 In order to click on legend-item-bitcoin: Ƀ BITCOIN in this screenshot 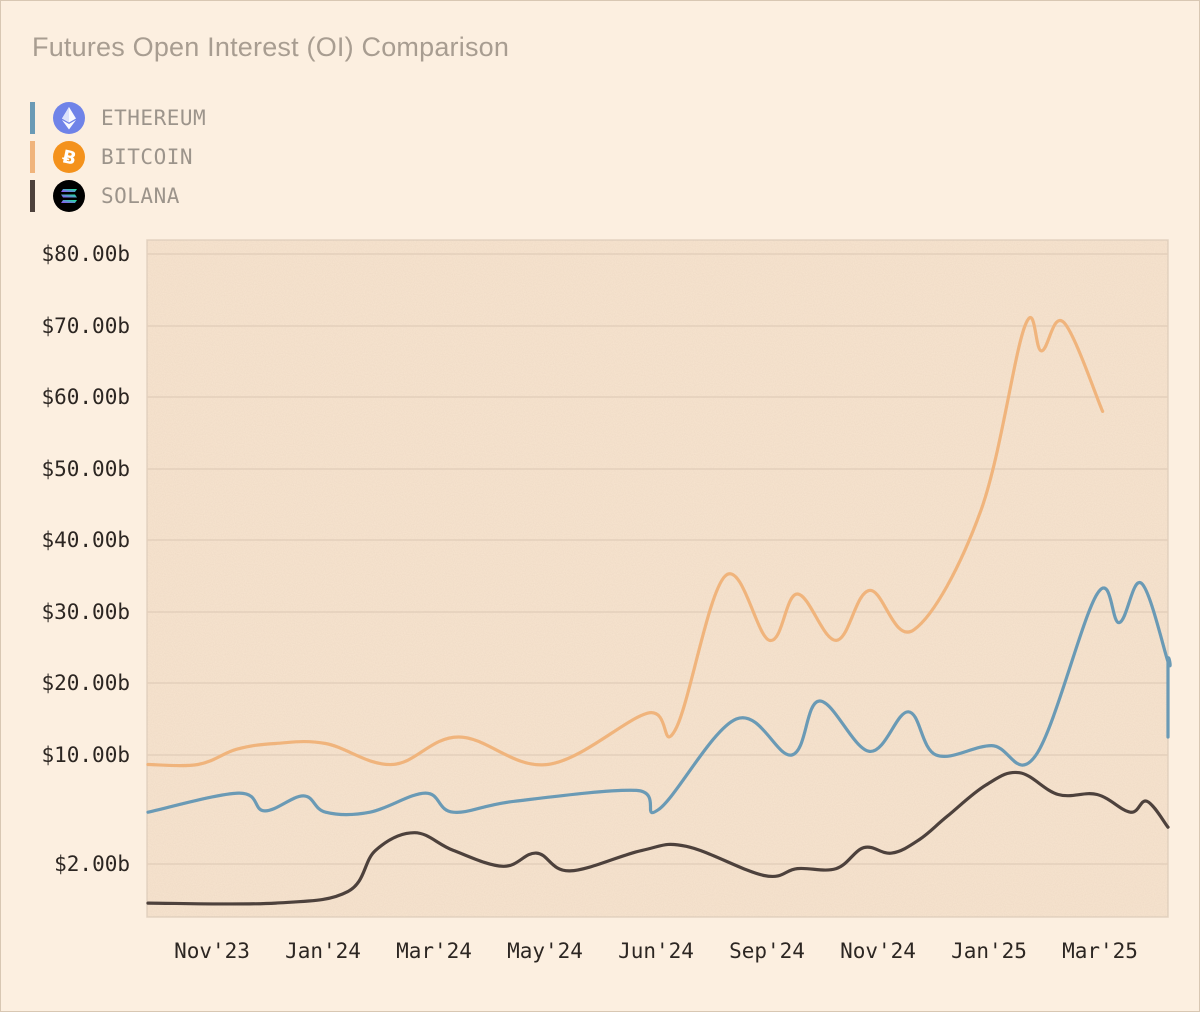, I will do `click(118, 156)`.